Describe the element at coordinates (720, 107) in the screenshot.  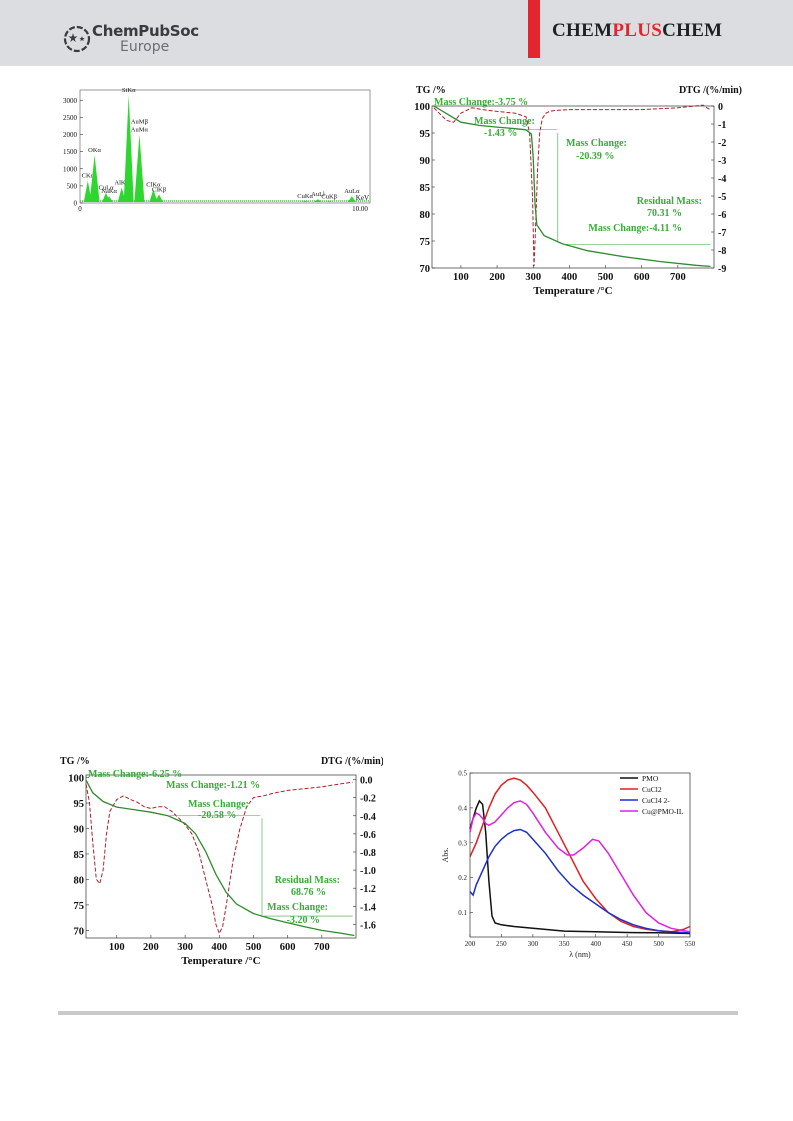
I see `y2-tick-label: 0` at that location.